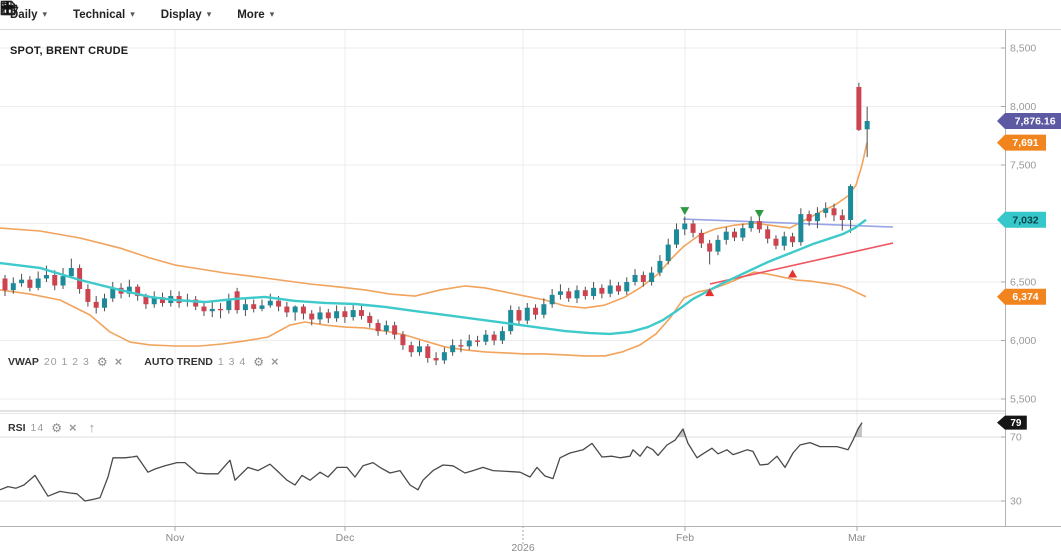 This screenshot has width=1061, height=554. What do you see at coordinates (102, 361) in the screenshot?
I see `vwap-settings-icon: ⚙` at bounding box center [102, 361].